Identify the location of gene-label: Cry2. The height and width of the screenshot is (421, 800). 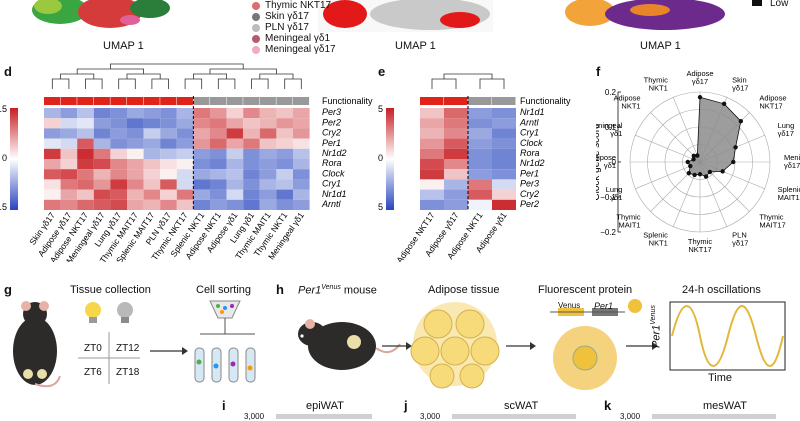
(529, 194).